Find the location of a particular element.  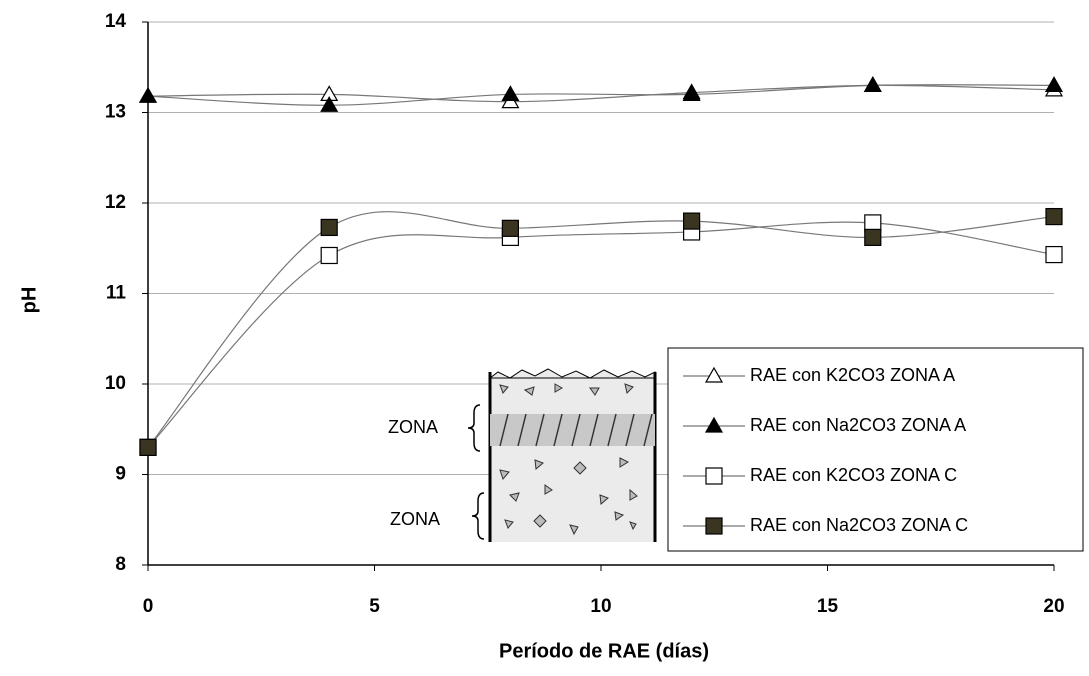

y-tick-label: 14 is located at coordinates (116, 21).